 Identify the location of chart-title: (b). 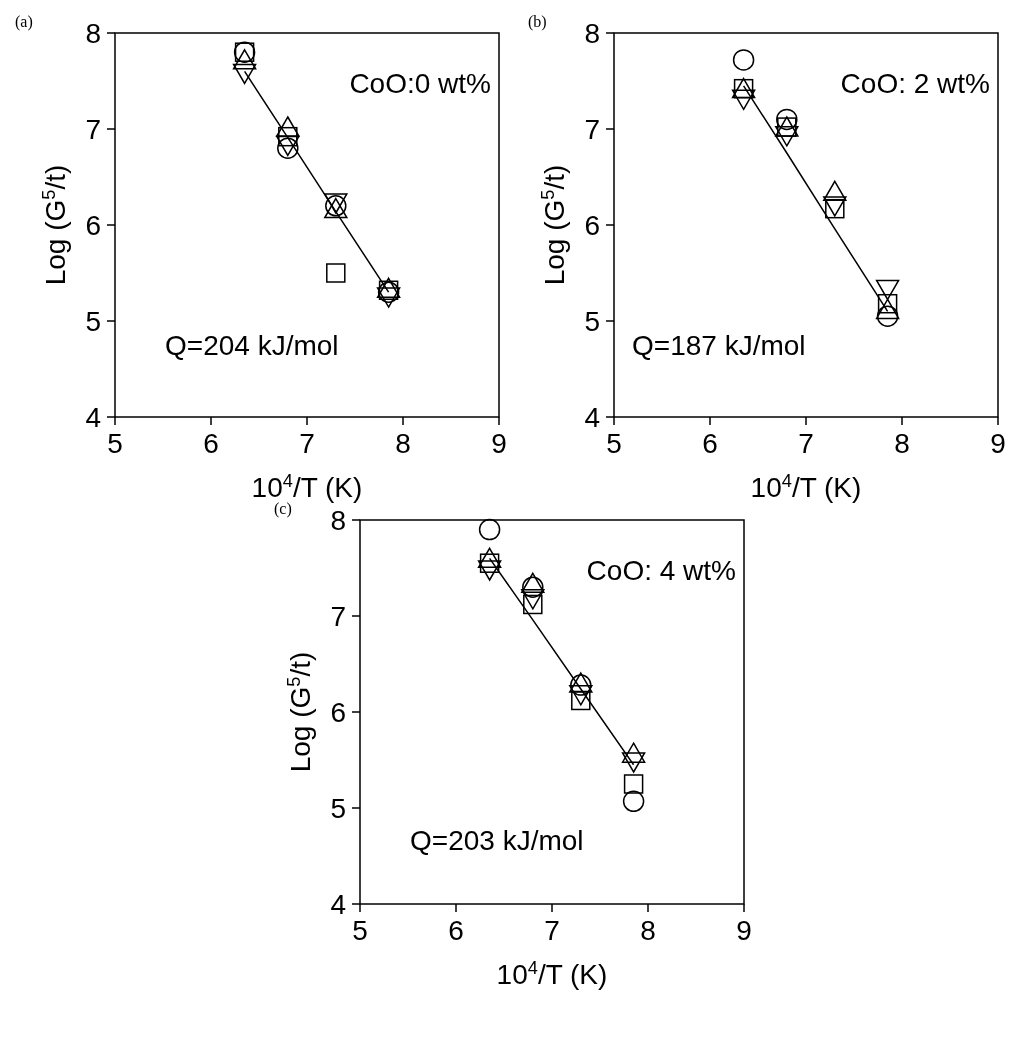
(537, 22).